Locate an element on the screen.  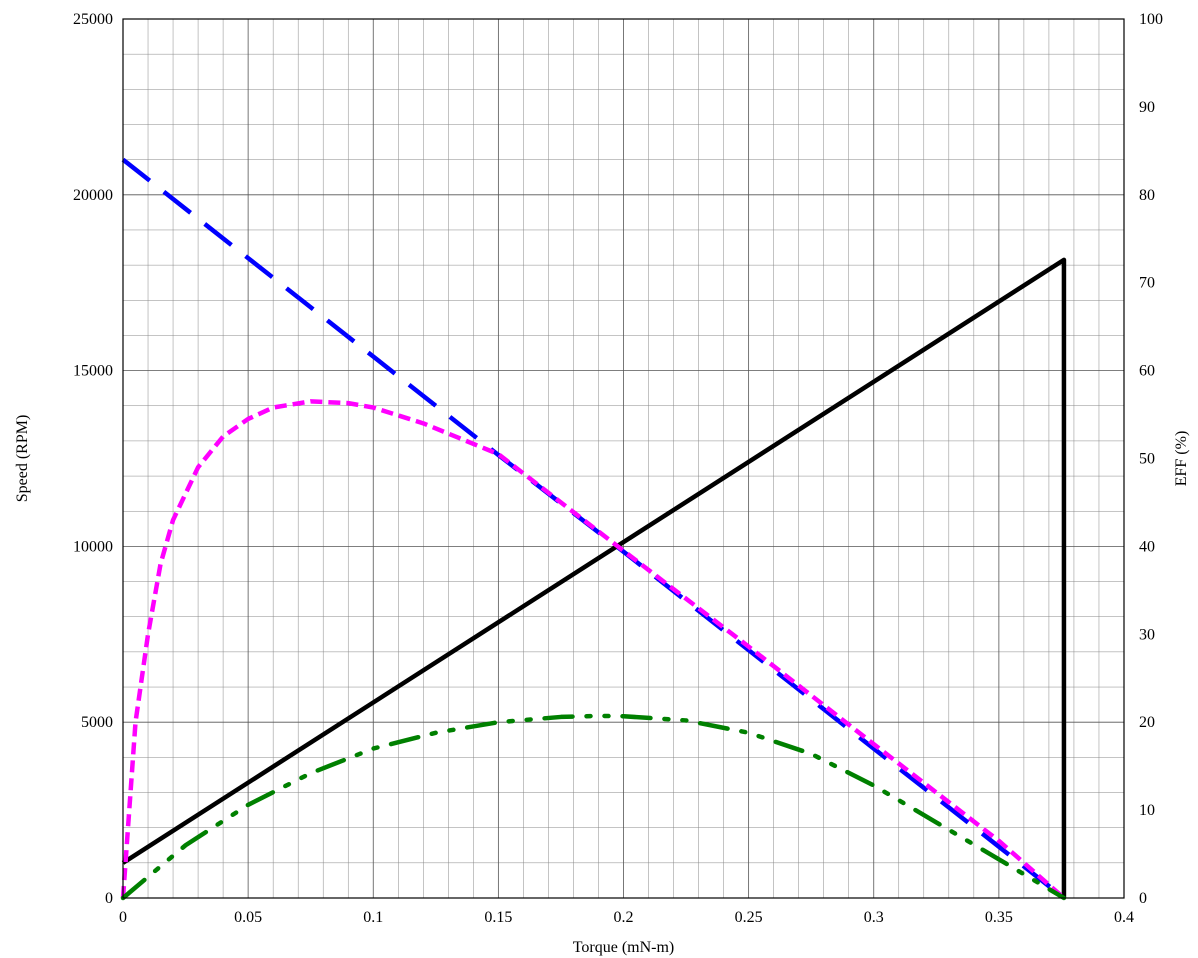
x-tick-label: 0.35 is located at coordinates (999, 917).